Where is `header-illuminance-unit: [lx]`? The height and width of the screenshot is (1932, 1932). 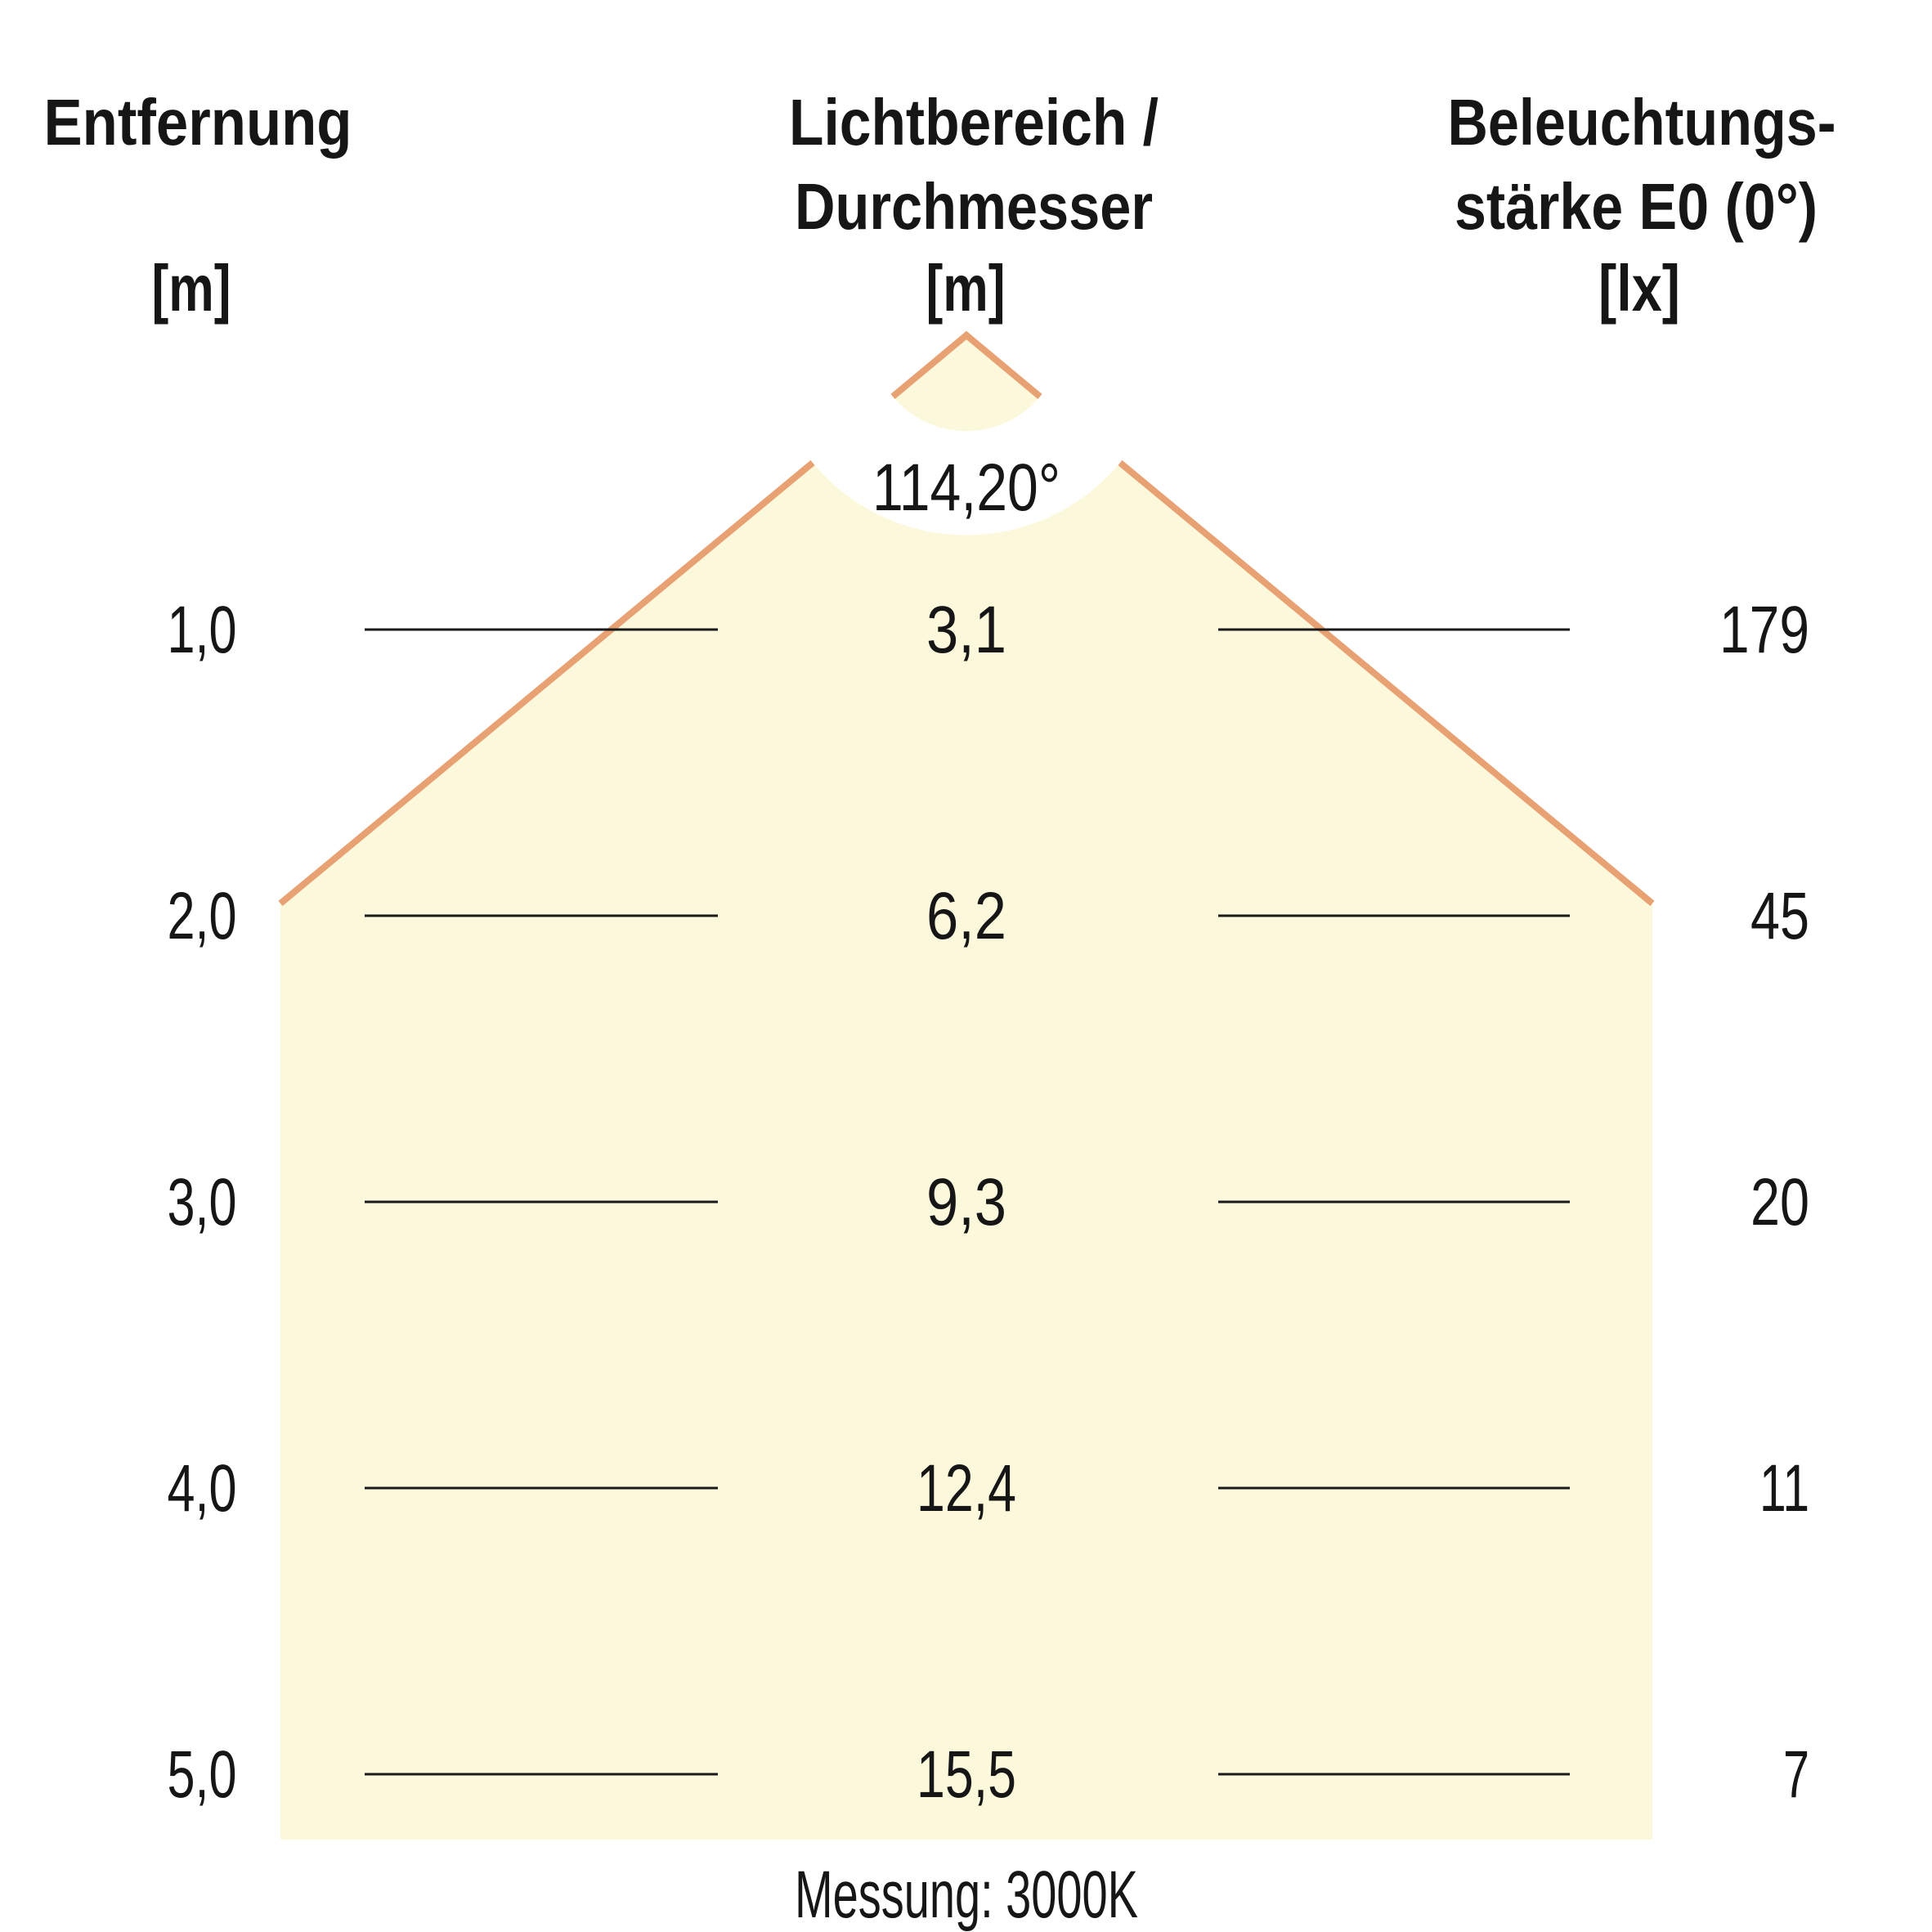 header-illuminance-unit: [lx] is located at coordinates (1639, 288).